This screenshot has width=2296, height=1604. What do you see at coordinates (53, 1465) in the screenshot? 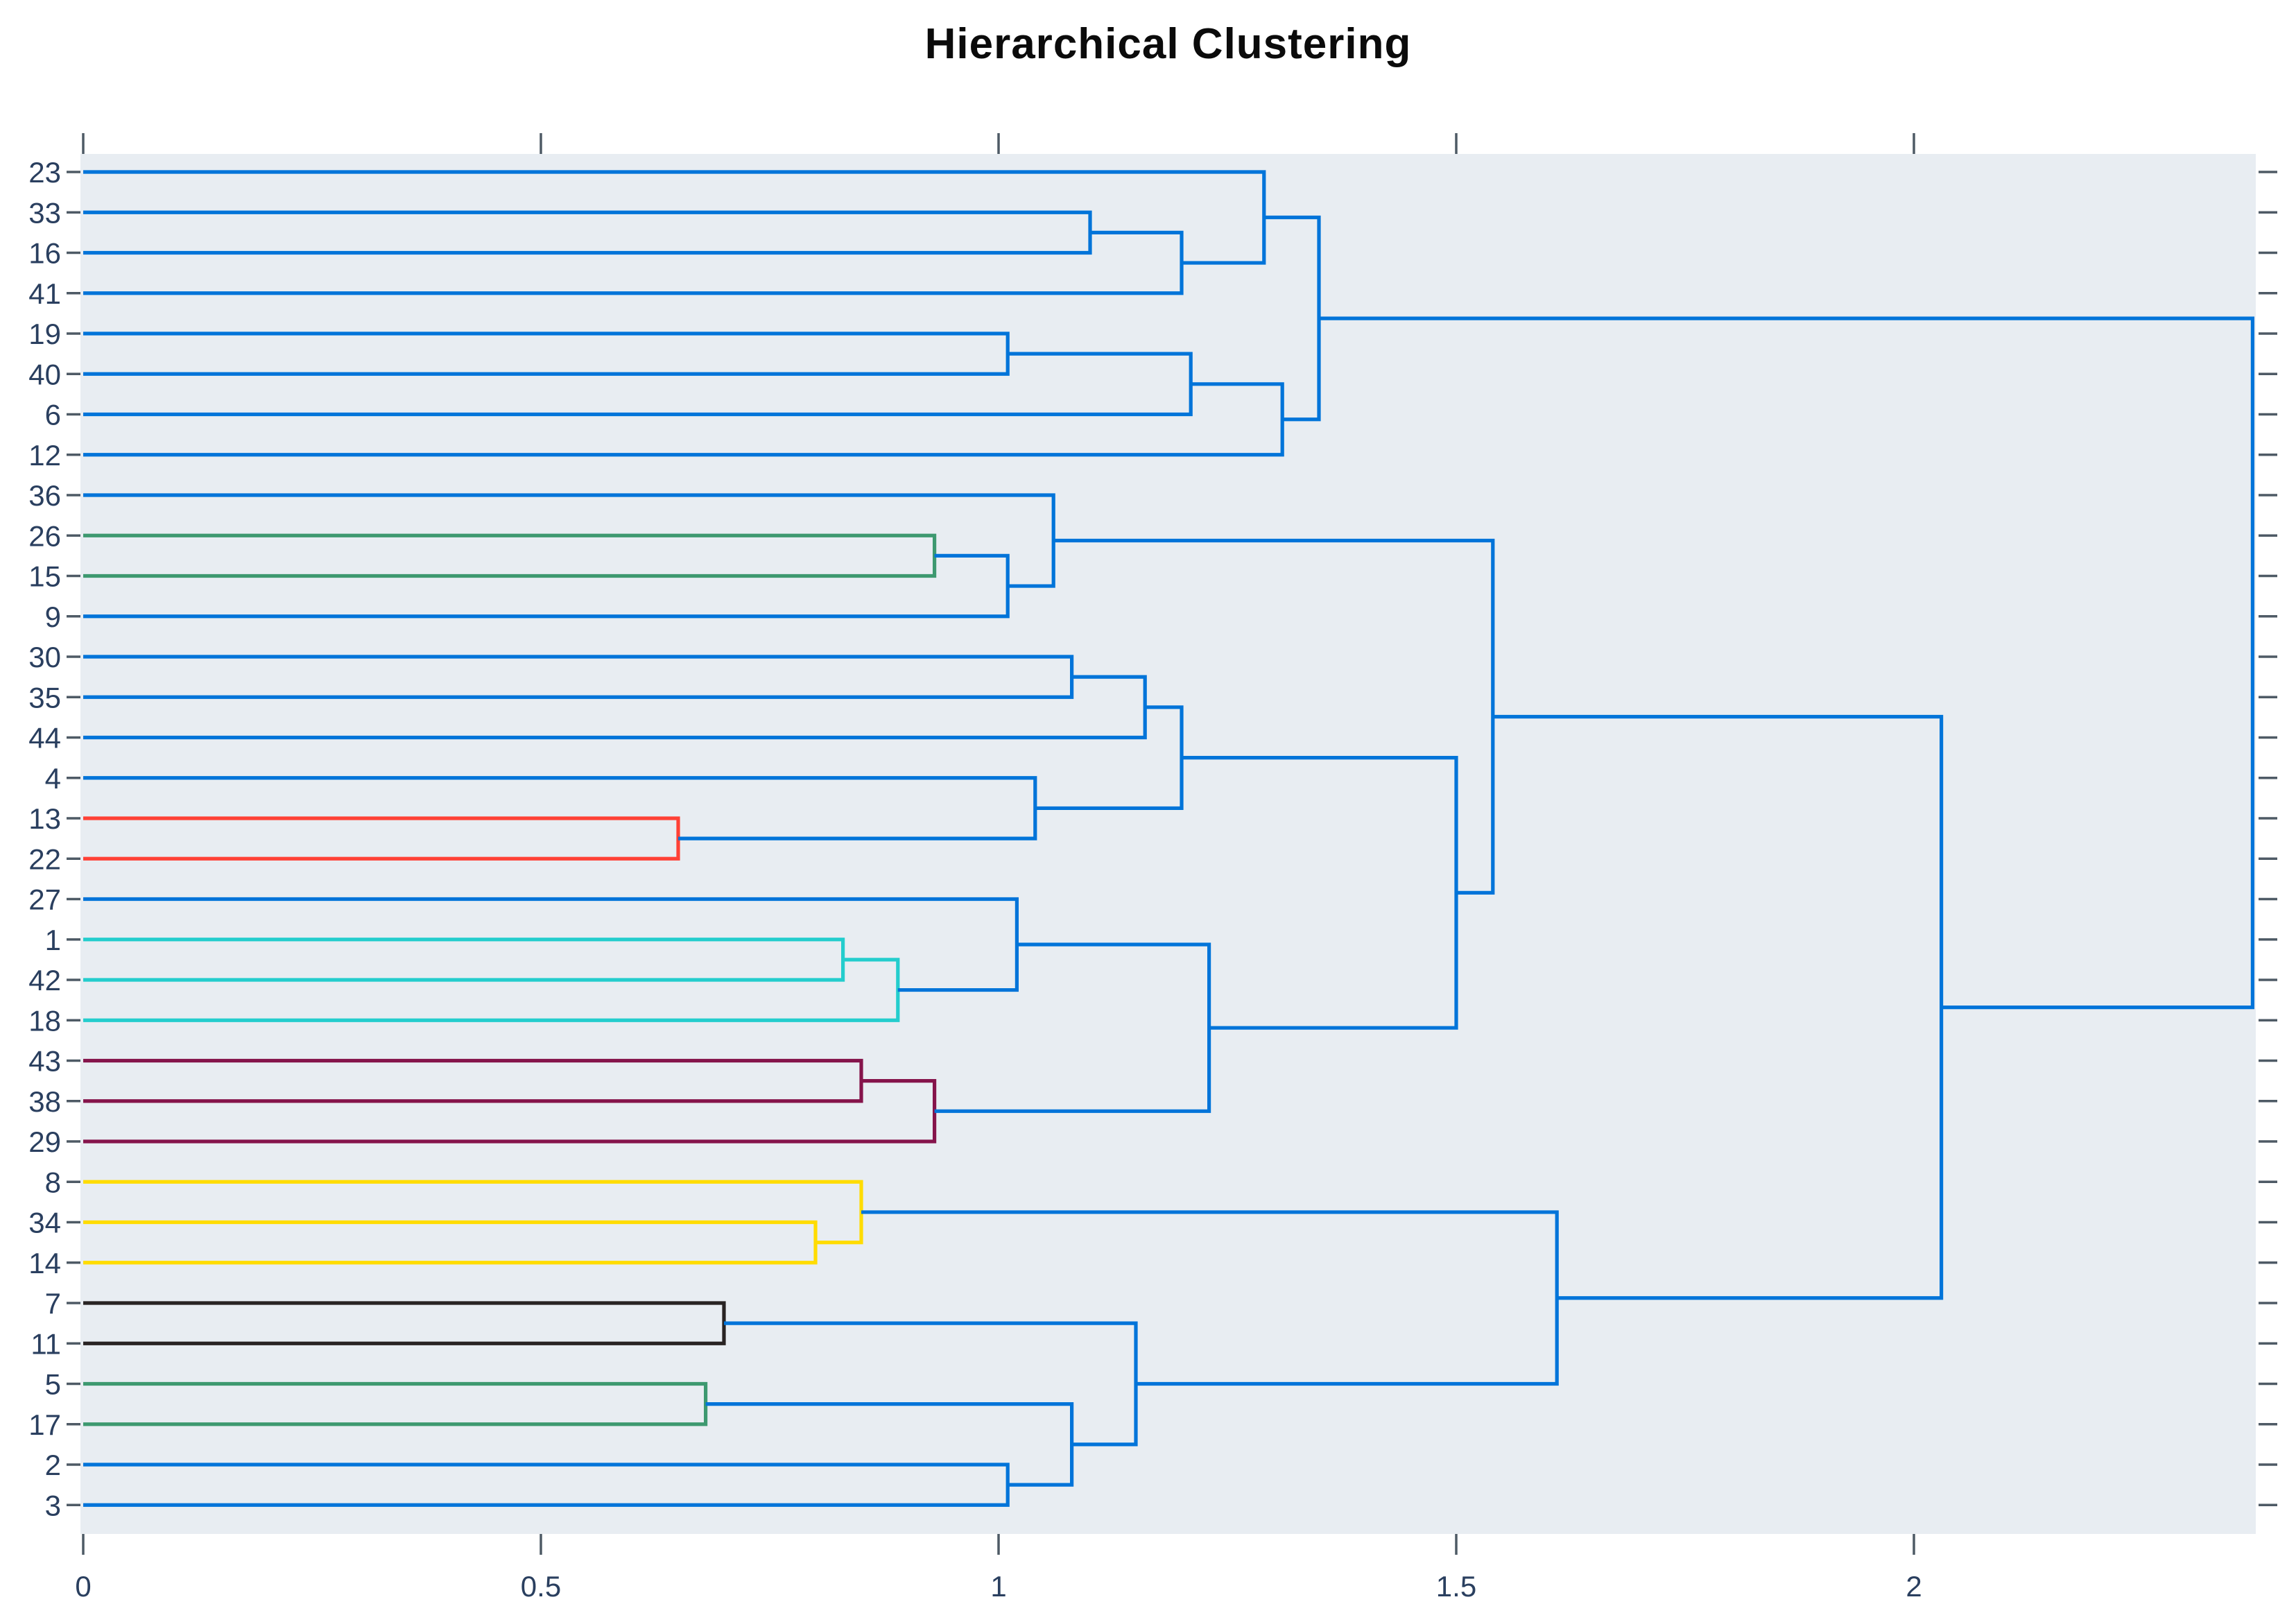
I see `leaf-label: 2` at bounding box center [53, 1465].